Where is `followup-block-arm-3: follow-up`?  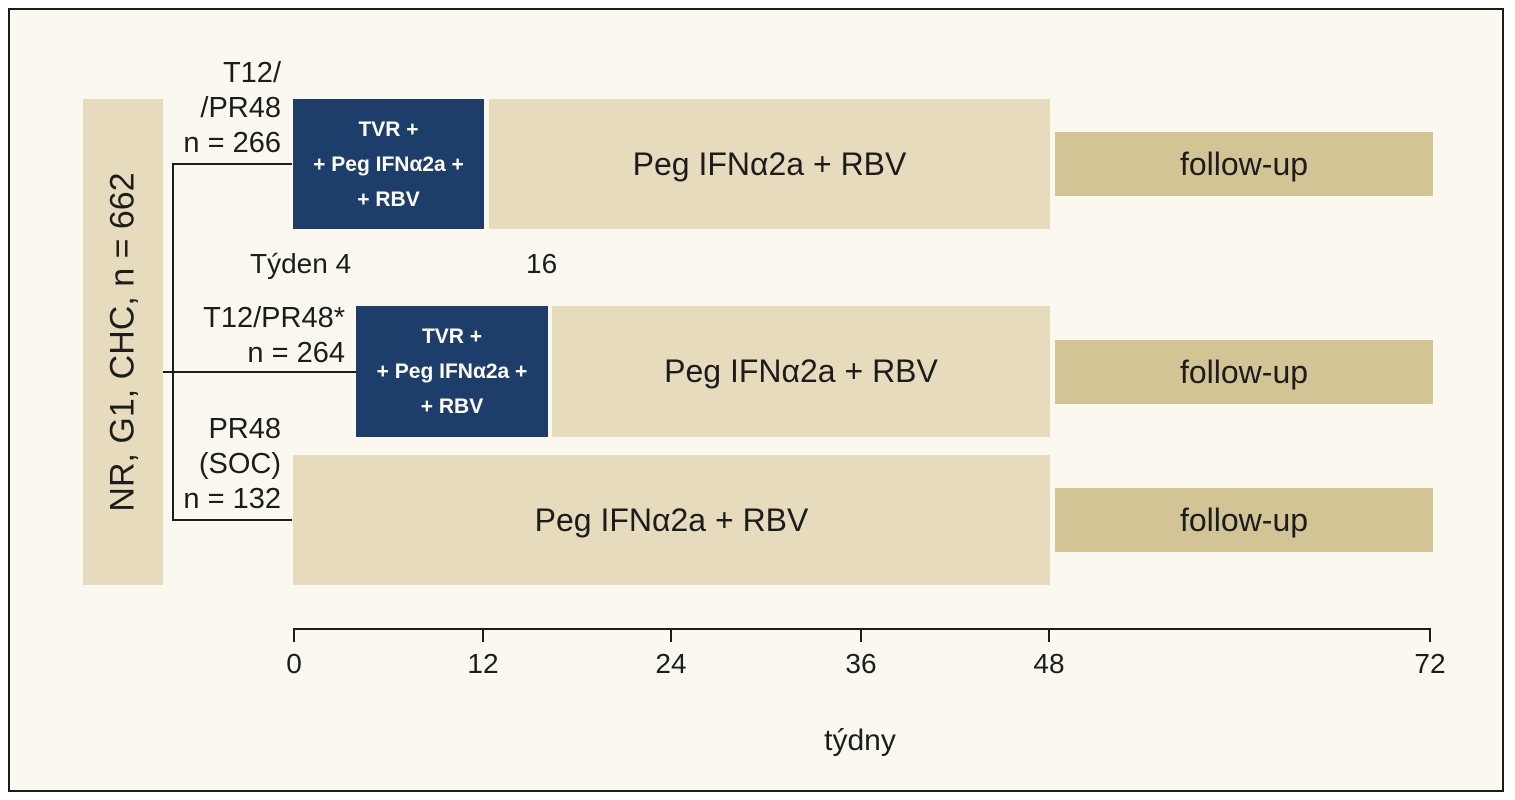
followup-block-arm-3: follow-up is located at coordinates (1244, 520).